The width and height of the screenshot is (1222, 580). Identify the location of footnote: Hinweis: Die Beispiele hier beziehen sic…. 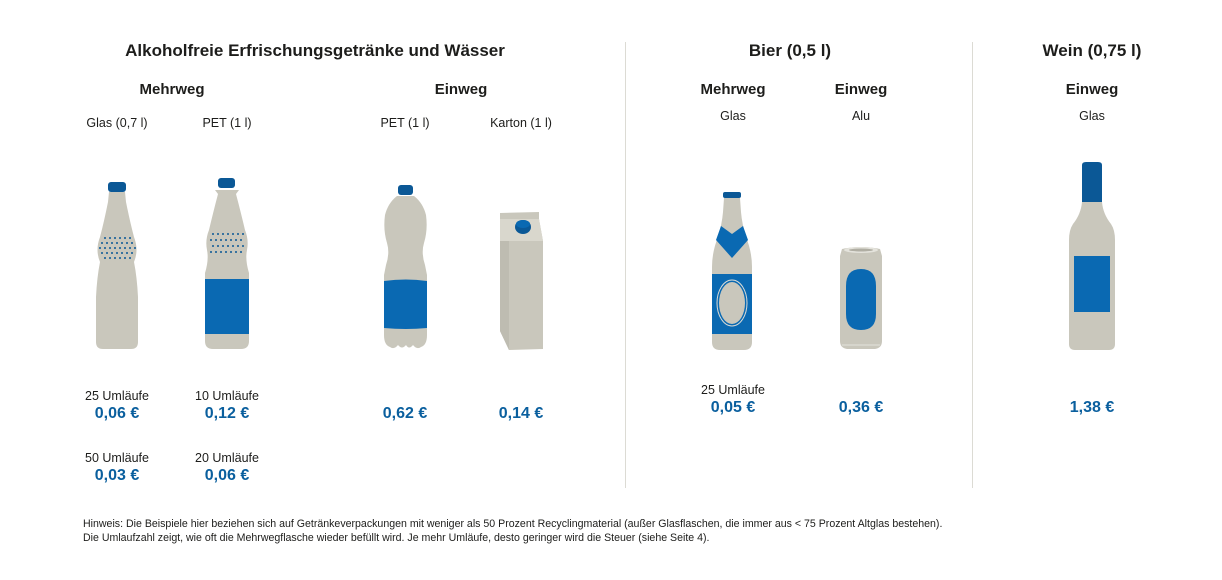
(512, 531).